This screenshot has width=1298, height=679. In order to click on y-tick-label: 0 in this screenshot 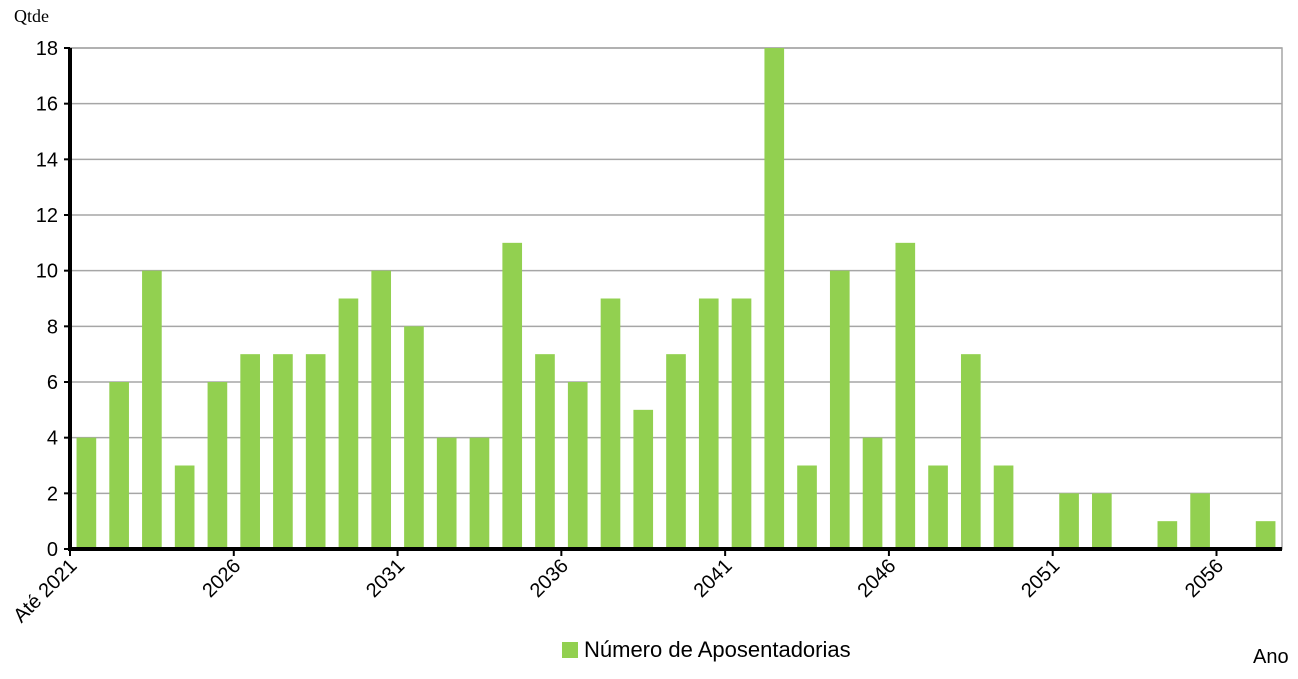, I will do `click(52, 550)`.